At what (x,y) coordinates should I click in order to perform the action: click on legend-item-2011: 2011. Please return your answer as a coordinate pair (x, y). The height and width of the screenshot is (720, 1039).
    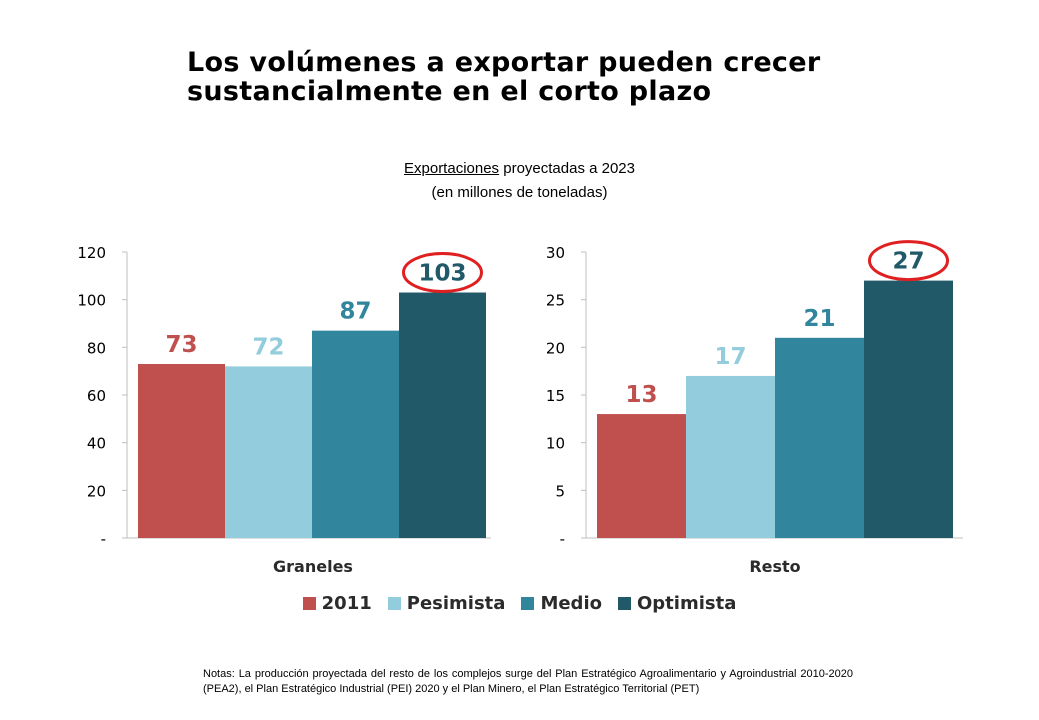
    Looking at the image, I should click on (337, 603).